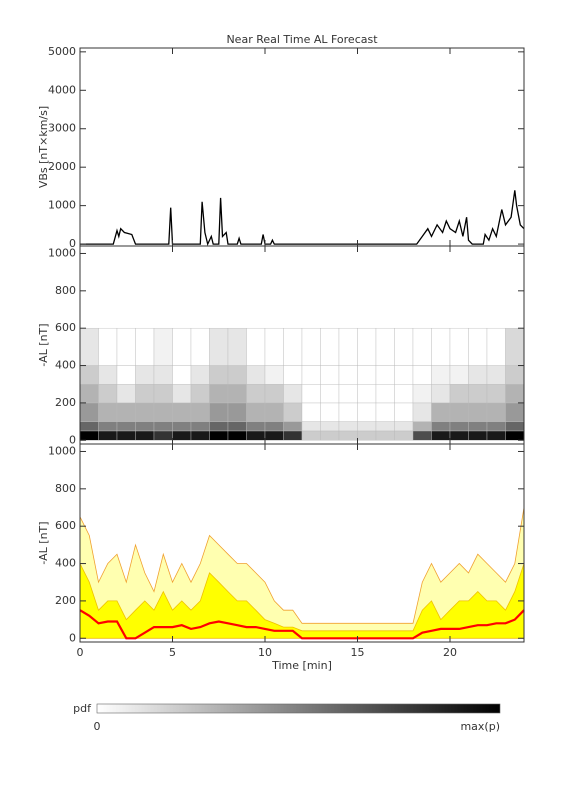  I want to click on y-axis-label: VBs [nT×km/s], so click(43, 147).